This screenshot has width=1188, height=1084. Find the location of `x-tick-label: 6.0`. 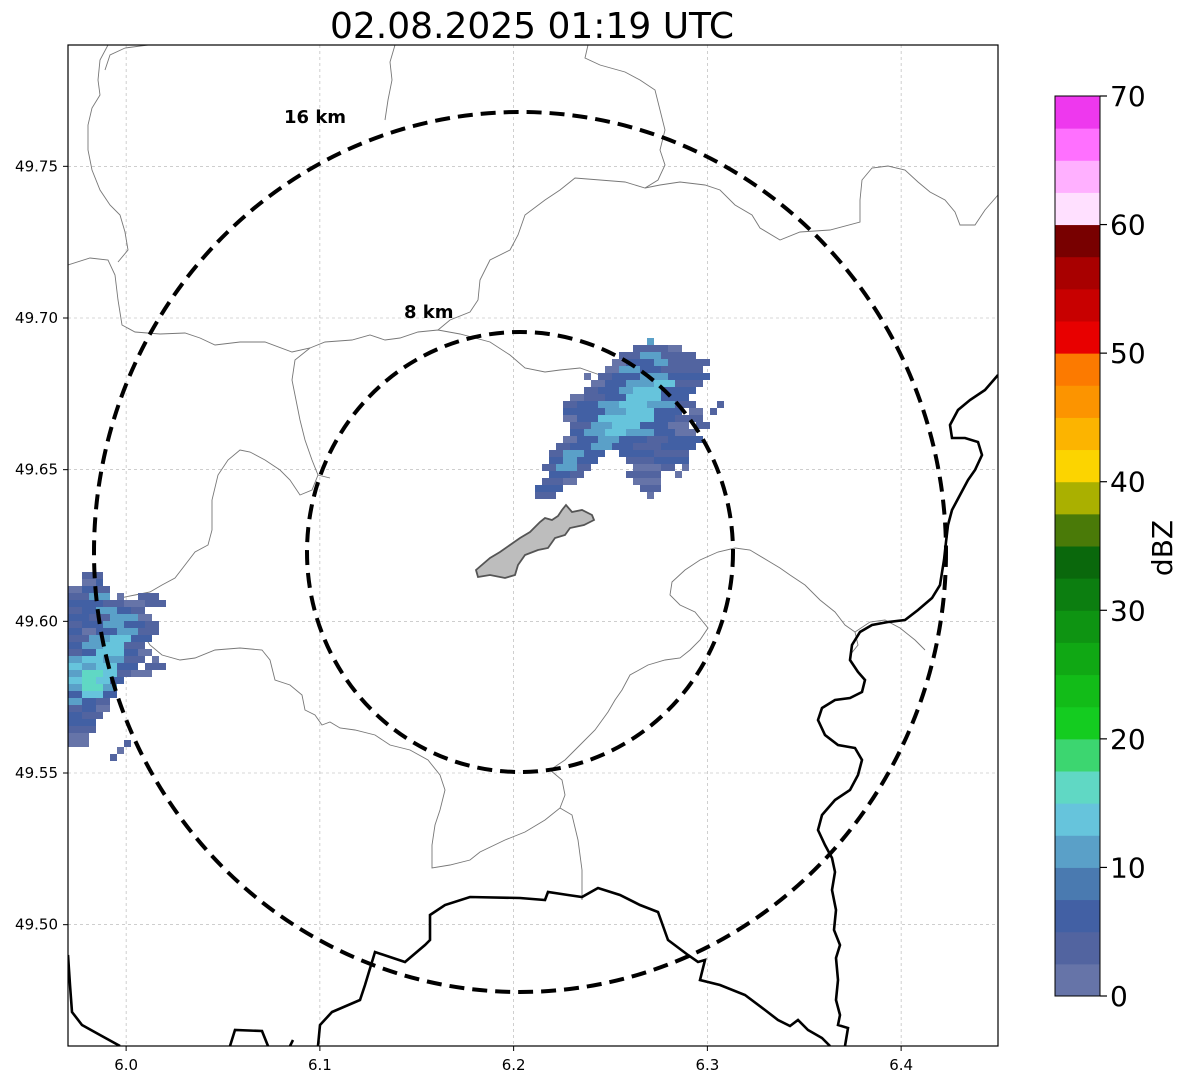

x-tick-label: 6.0 is located at coordinates (126, 1065).